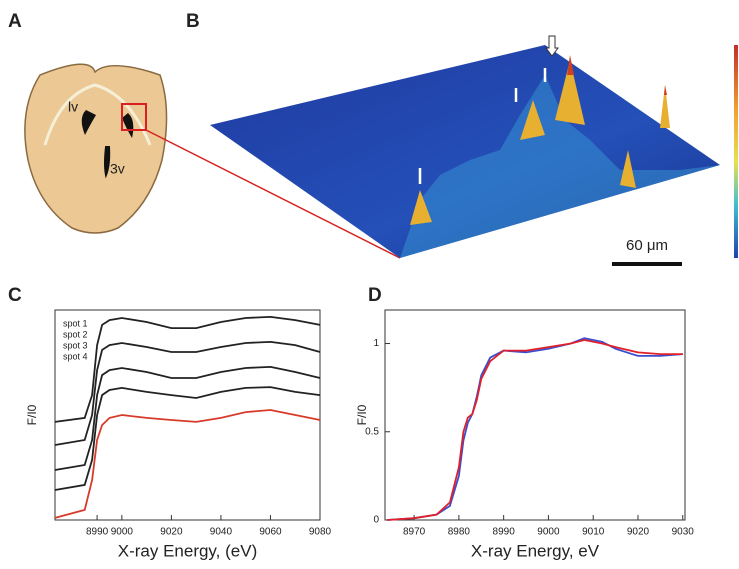 The width and height of the screenshot is (739, 569). What do you see at coordinates (188, 550) in the screenshot?
I see `x-axis-label: X-ray Energy, (eV)` at bounding box center [188, 550].